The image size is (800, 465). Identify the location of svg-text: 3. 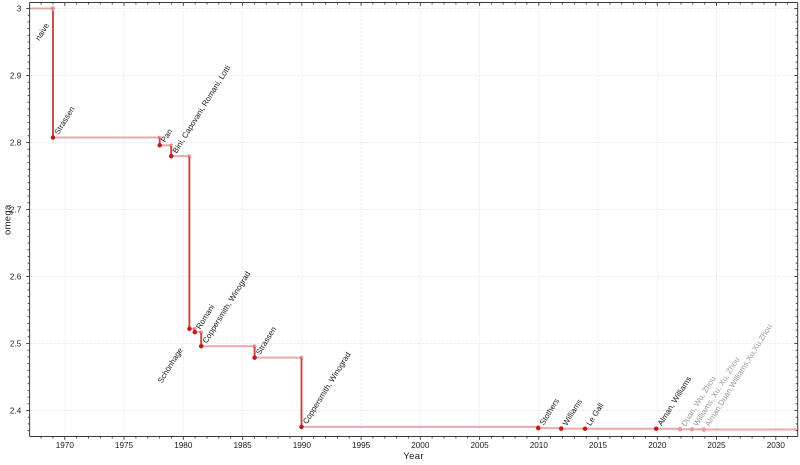
(19, 8).